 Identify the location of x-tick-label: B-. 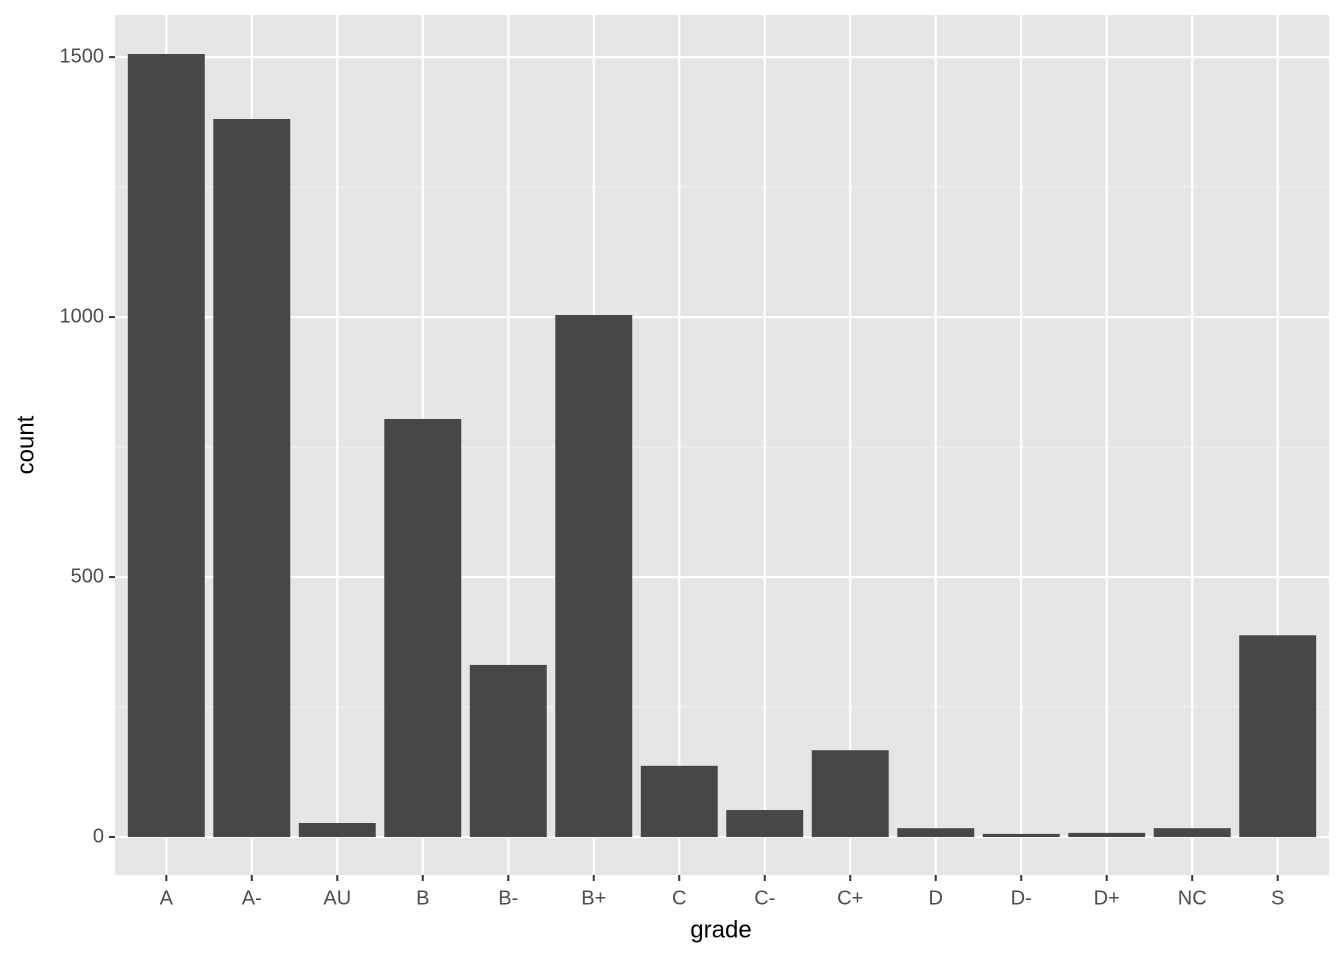
(508, 898).